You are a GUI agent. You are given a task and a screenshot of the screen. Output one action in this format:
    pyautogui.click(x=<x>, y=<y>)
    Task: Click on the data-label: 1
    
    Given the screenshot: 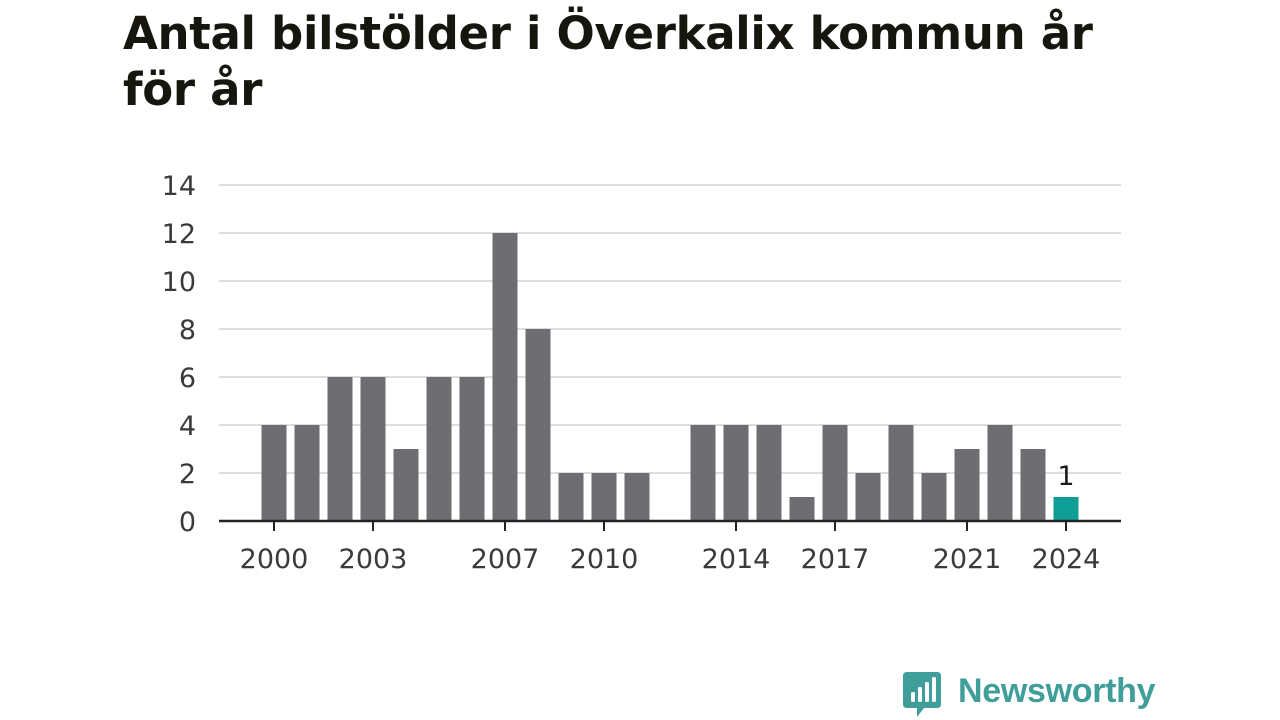 What is the action you would take?
    pyautogui.click(x=1065, y=476)
    